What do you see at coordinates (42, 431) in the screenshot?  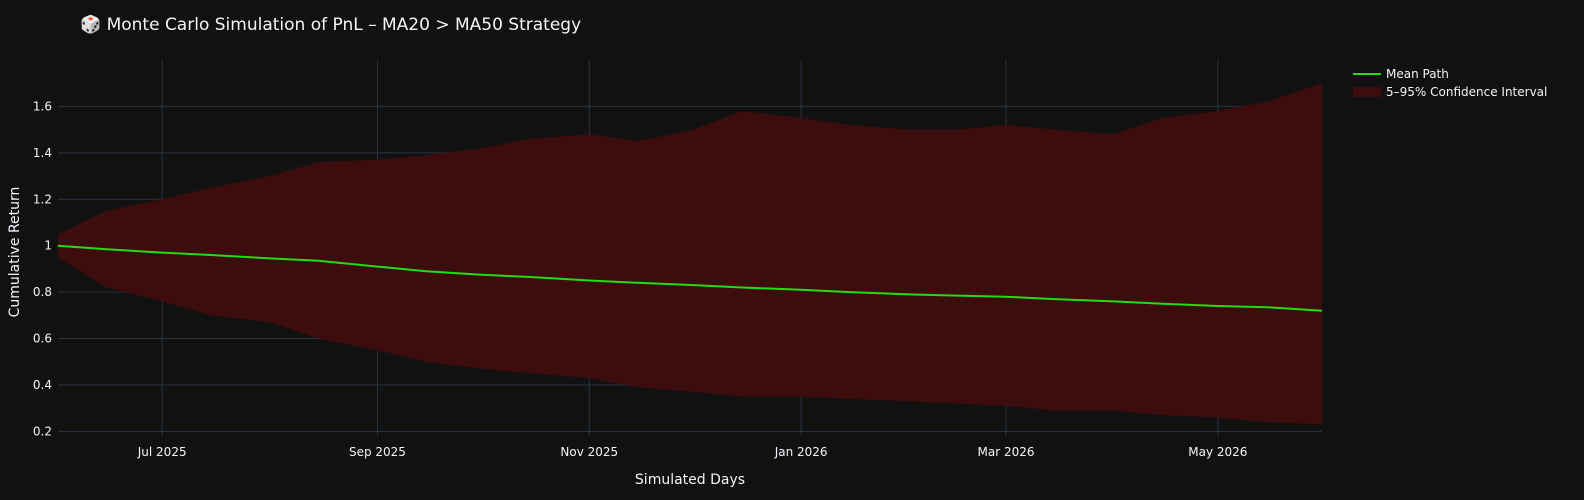 I see `y-tick-label: 0.2` at bounding box center [42, 431].